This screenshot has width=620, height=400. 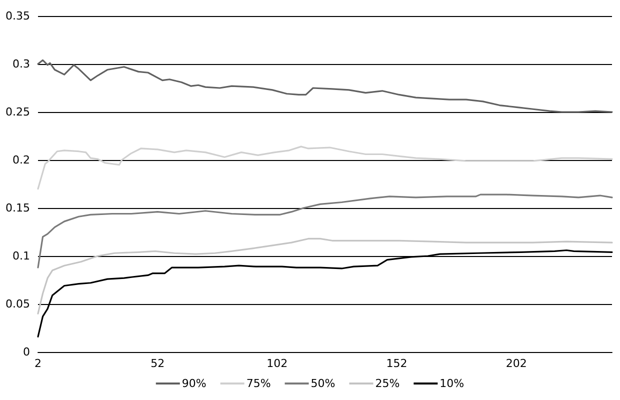 What do you see at coordinates (18, 208) in the screenshot?
I see `y-tick-label: 0.15` at bounding box center [18, 208].